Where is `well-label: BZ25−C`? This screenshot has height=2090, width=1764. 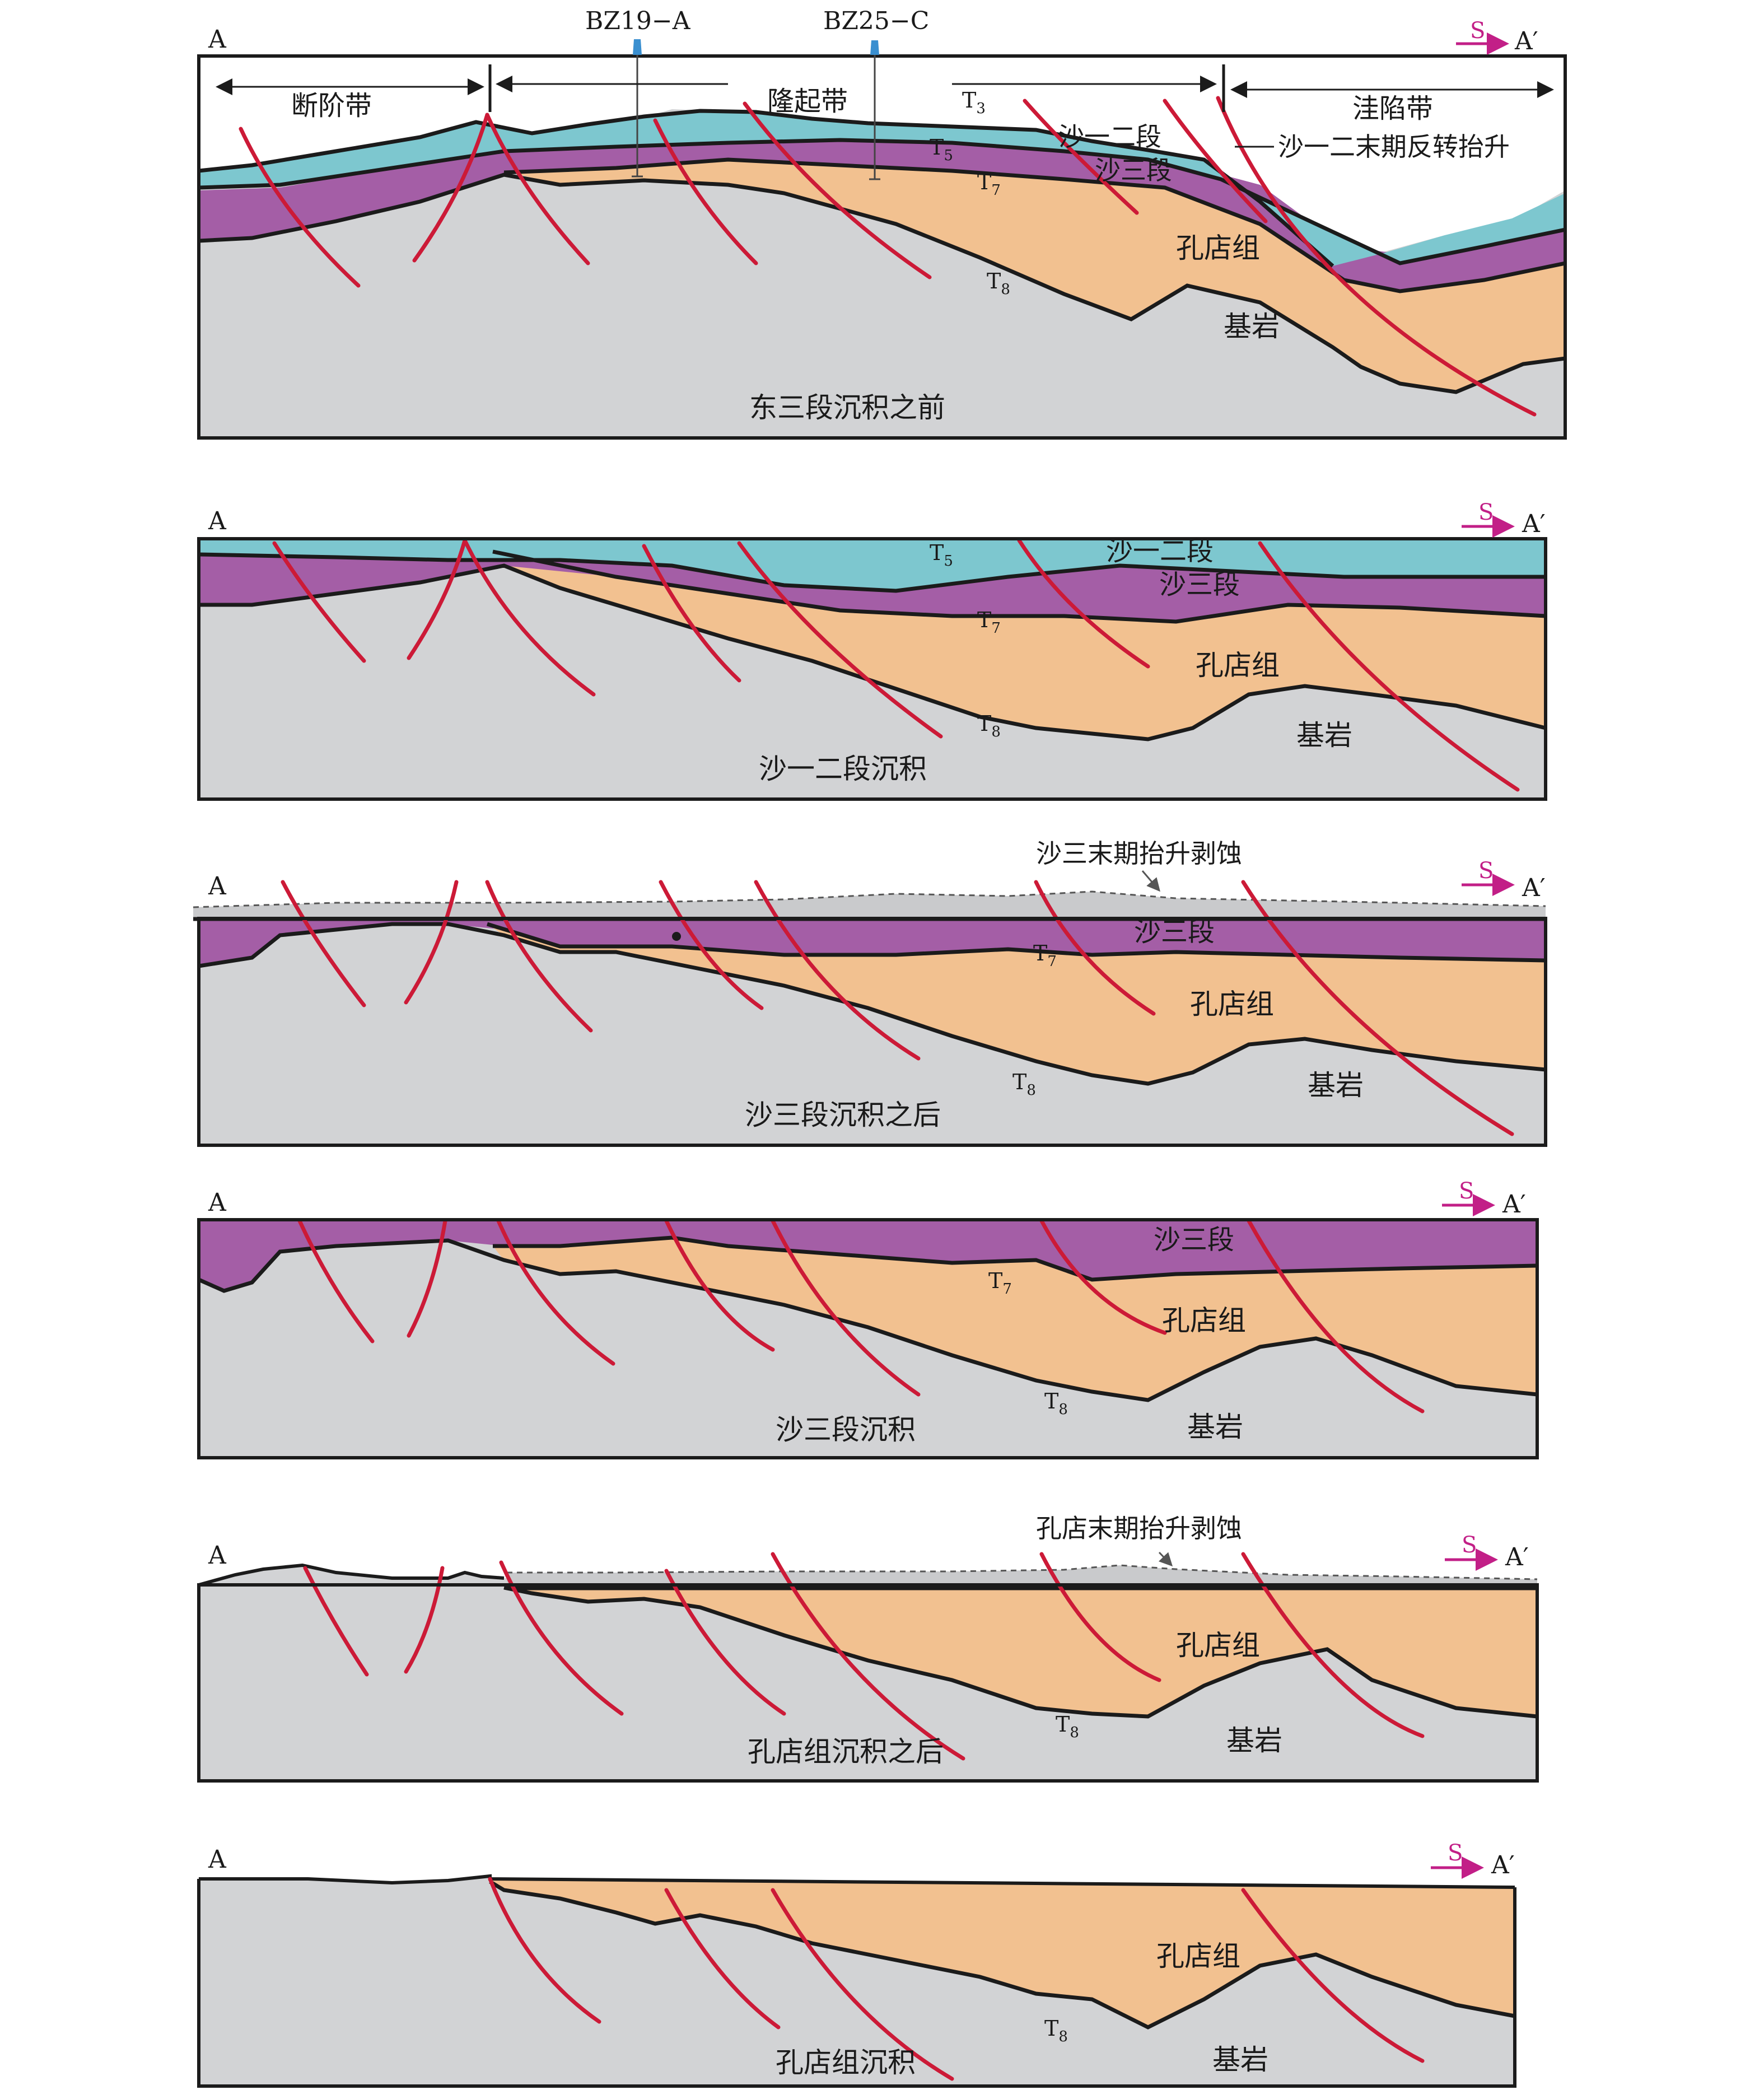 well-label: BZ25−C is located at coordinates (876, 21).